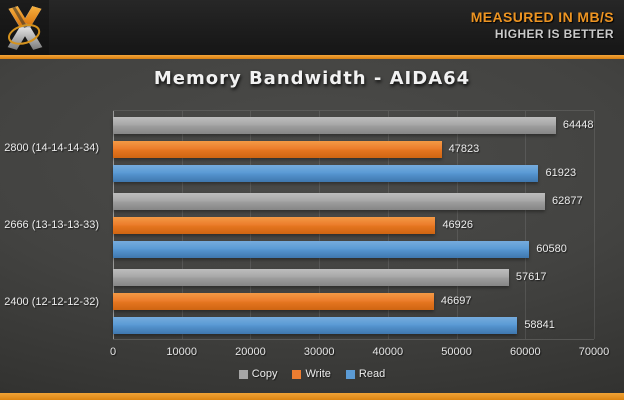 The width and height of the screenshot is (624, 400). Describe the element at coordinates (464, 149) in the screenshot. I see `bar-value-label: 47823` at that location.